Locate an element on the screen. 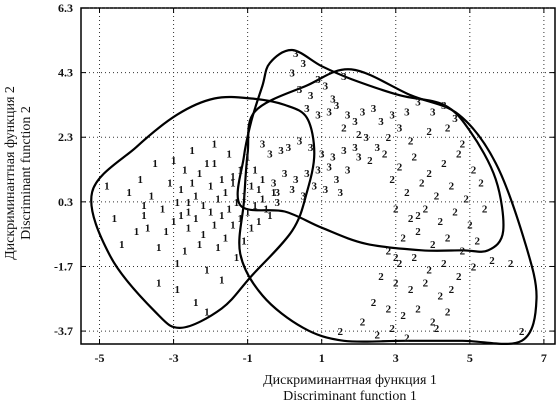  x-tick-label: 1 is located at coordinates (322, 358).